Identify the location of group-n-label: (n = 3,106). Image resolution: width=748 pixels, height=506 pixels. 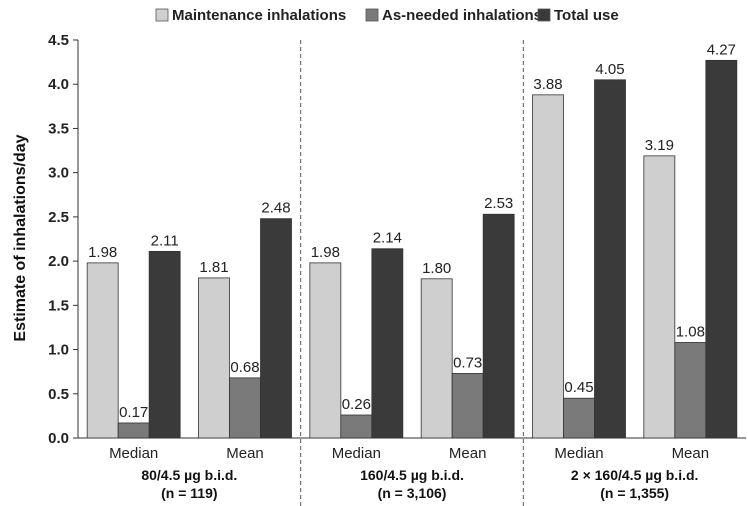
(412, 493).